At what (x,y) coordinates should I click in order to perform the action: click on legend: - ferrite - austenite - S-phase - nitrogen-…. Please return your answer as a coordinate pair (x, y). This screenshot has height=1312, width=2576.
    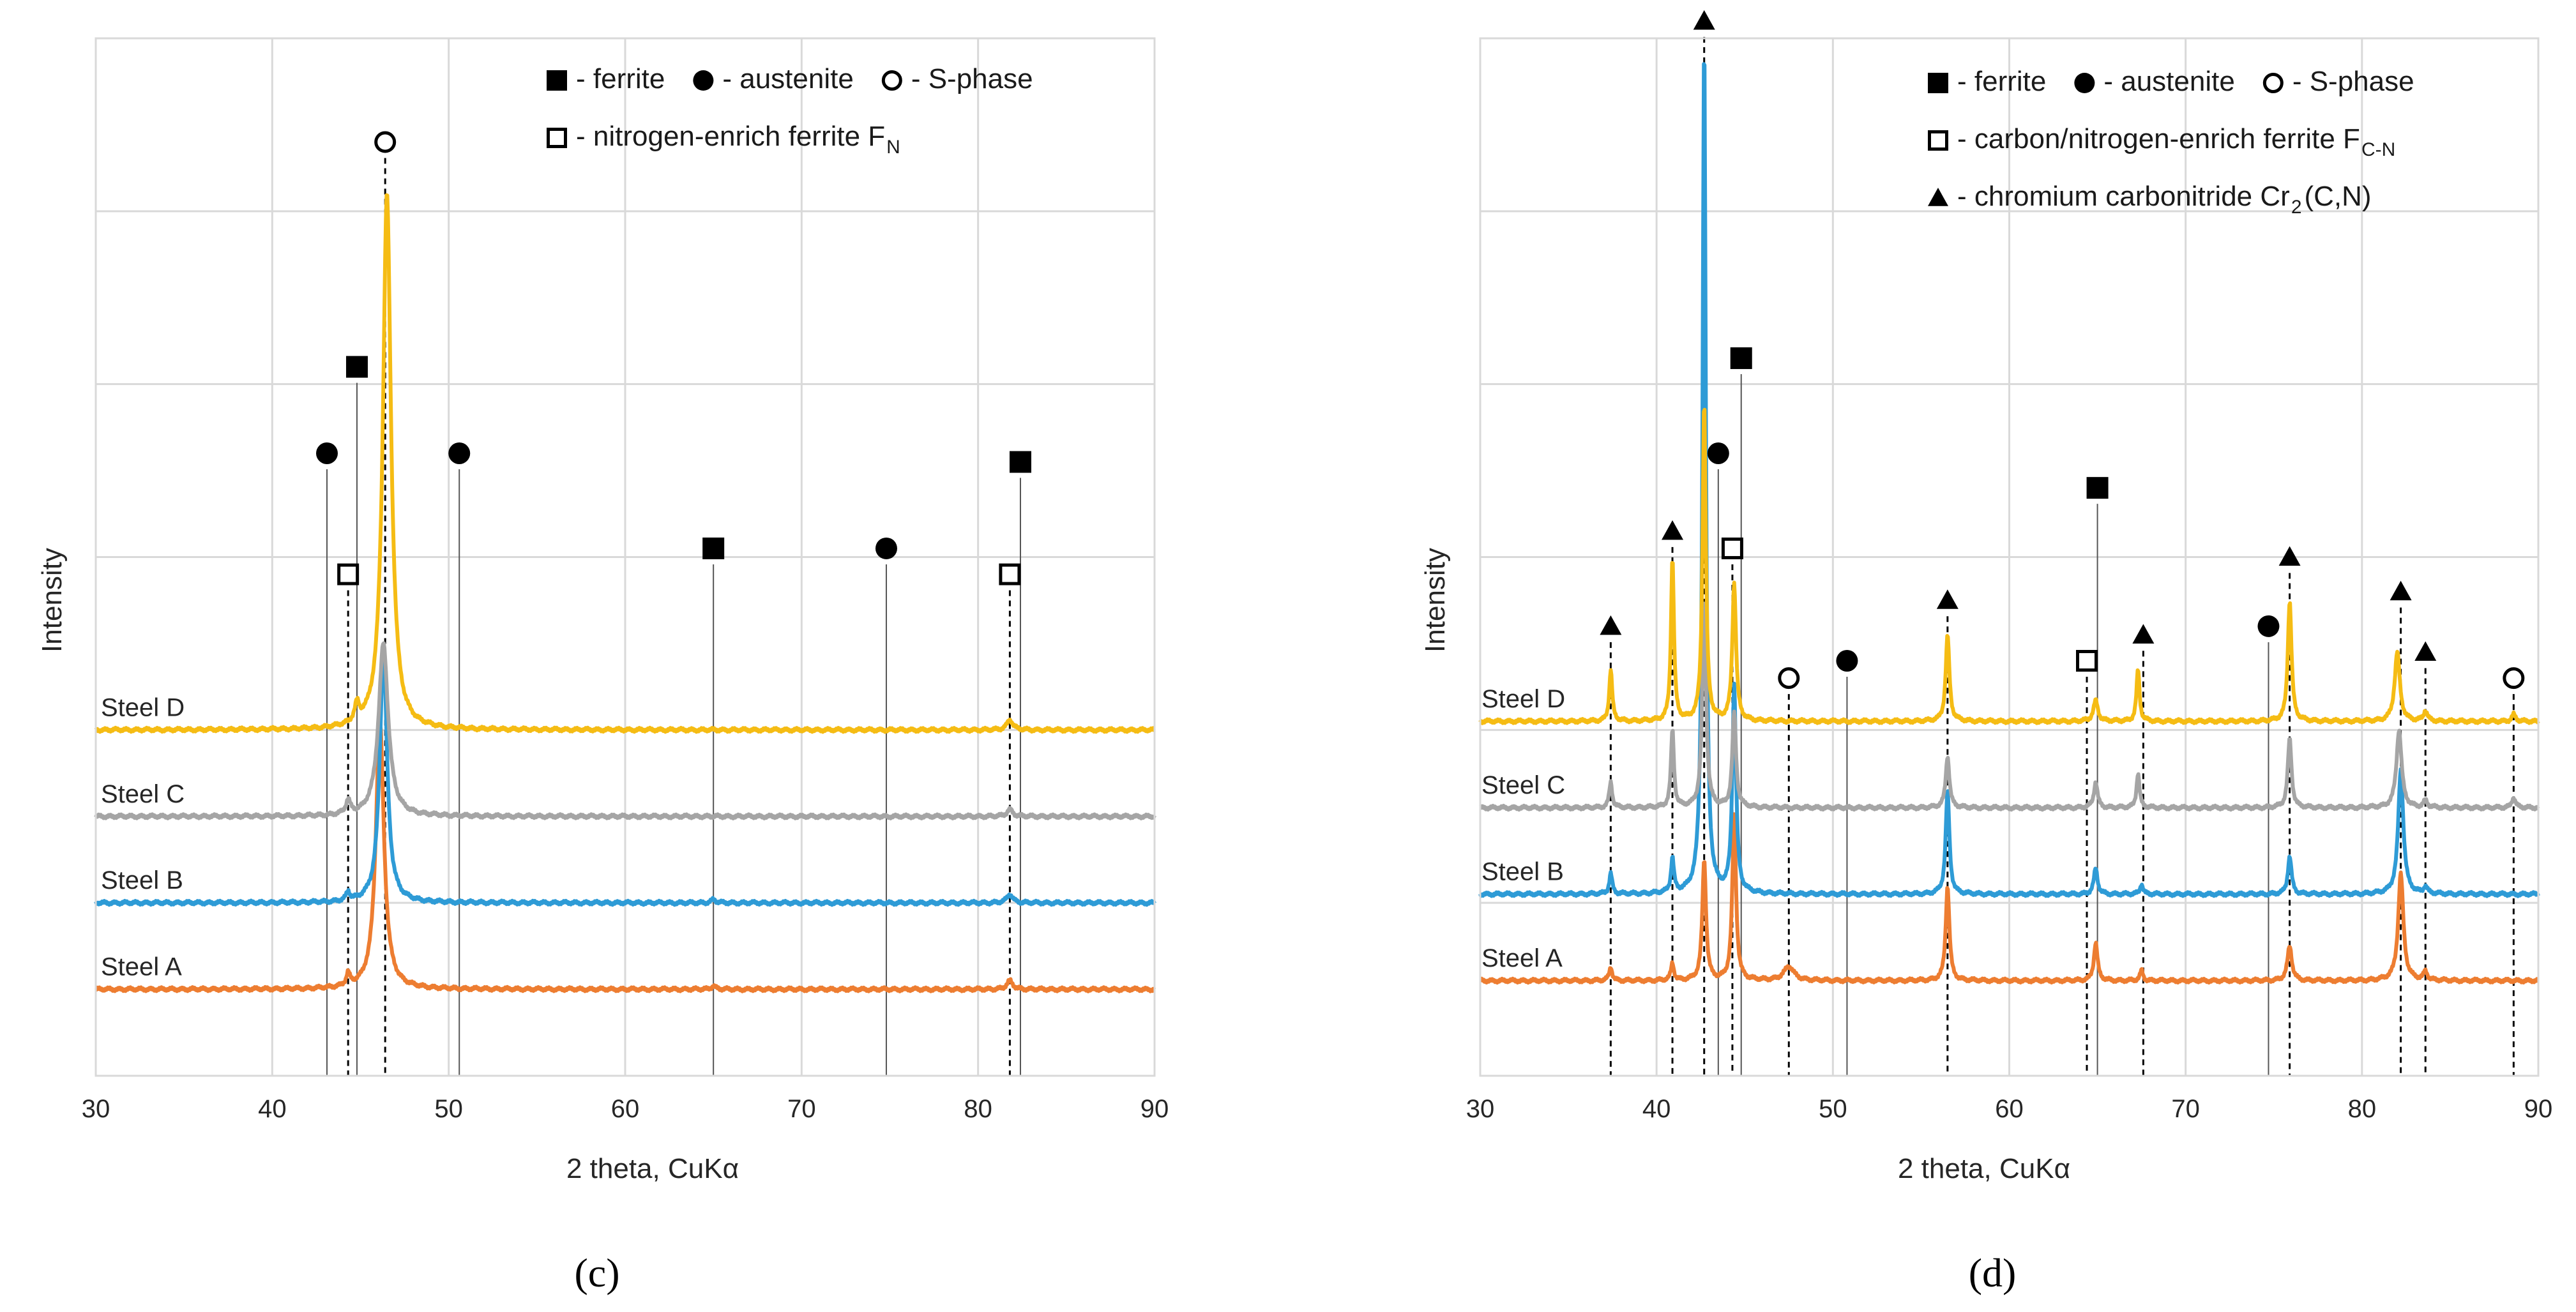
    Looking at the image, I should click on (790, 110).